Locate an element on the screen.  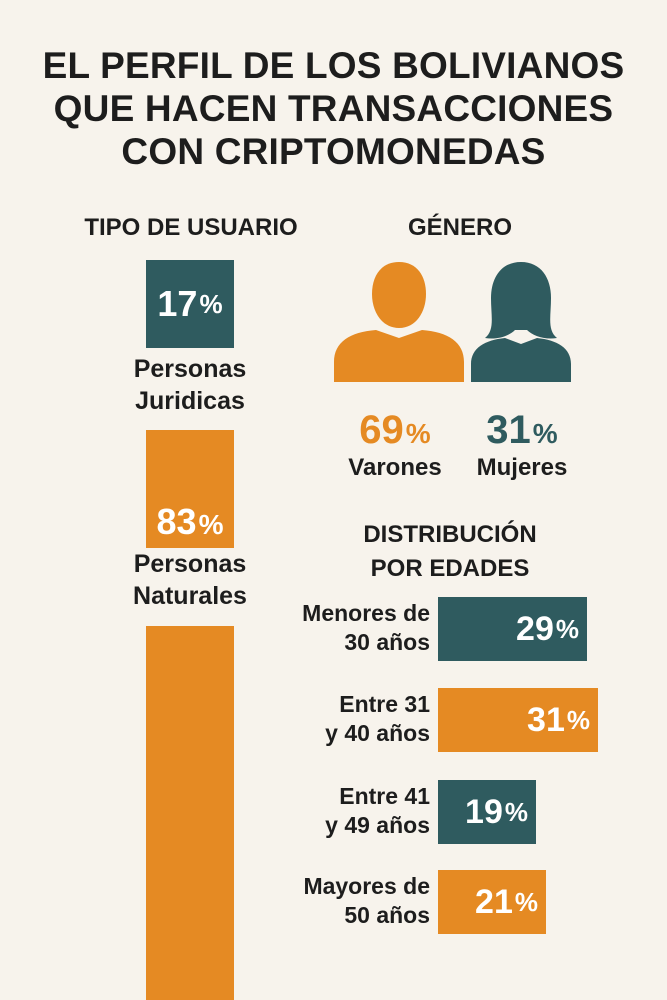
juridicas-label-line1: Personas is located at coordinates (190, 369).